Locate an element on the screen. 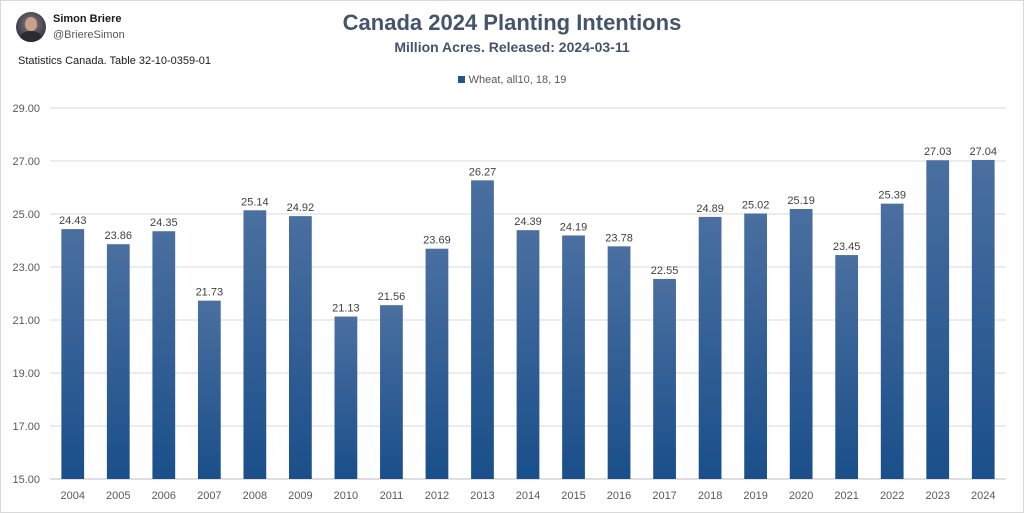 This screenshot has height=513, width=1024. y-axis-ticks: 15.00 17.00 19.00 21.00 23.00 25.00 27.00 29.00 is located at coordinates (26, 294).